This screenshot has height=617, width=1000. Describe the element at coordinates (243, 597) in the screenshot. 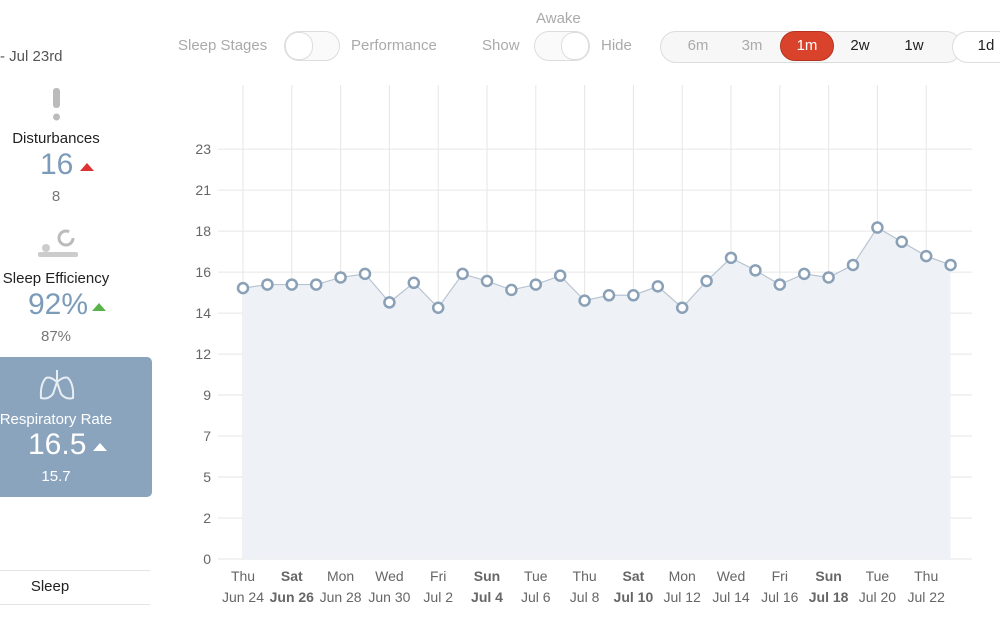

I see `x-tick-label: Jun 24` at that location.